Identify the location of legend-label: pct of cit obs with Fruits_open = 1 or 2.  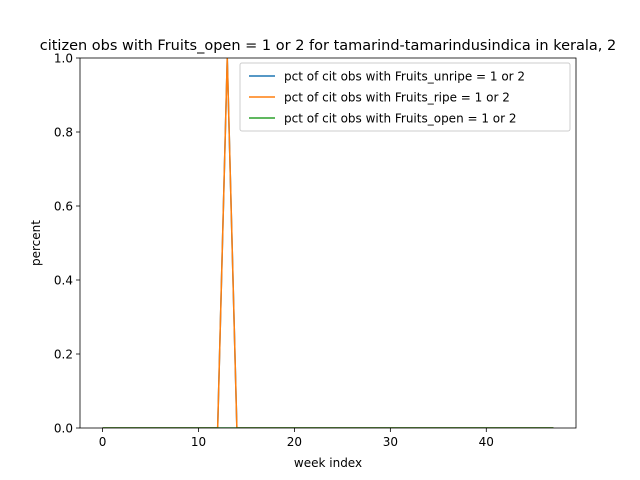
(400, 119).